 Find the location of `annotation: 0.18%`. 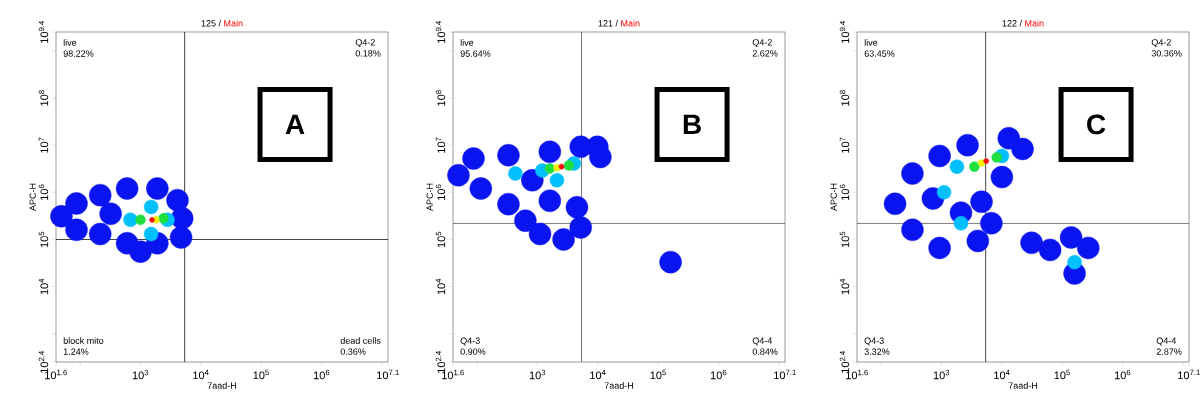

annotation: 0.18% is located at coordinates (368, 53).